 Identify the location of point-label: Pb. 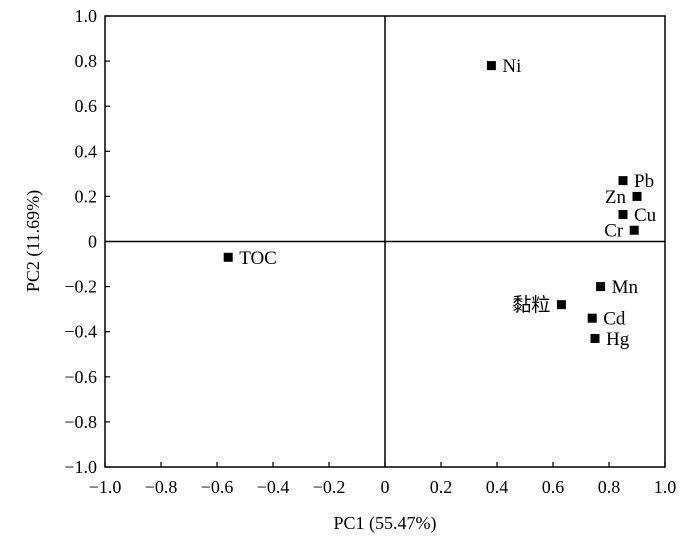
(644, 181).